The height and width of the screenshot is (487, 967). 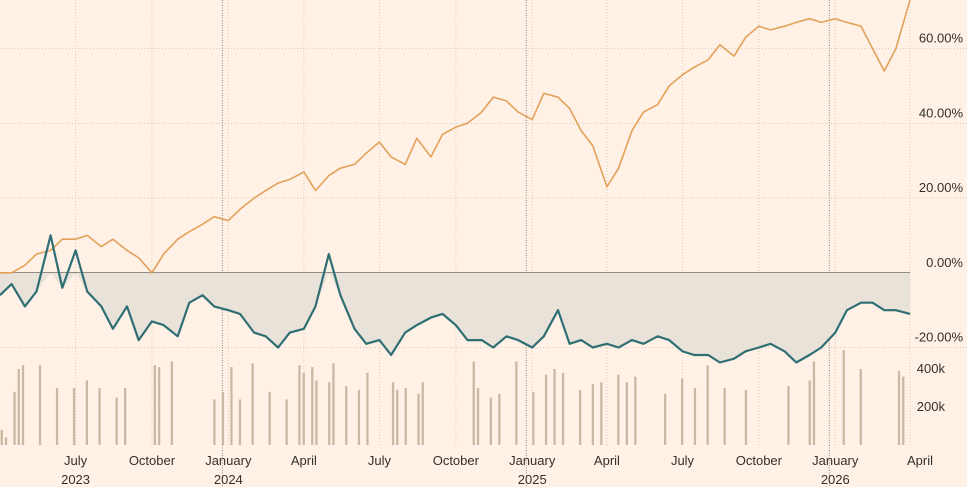 I want to click on y-tick-label: -20.00%, so click(x=939, y=337).